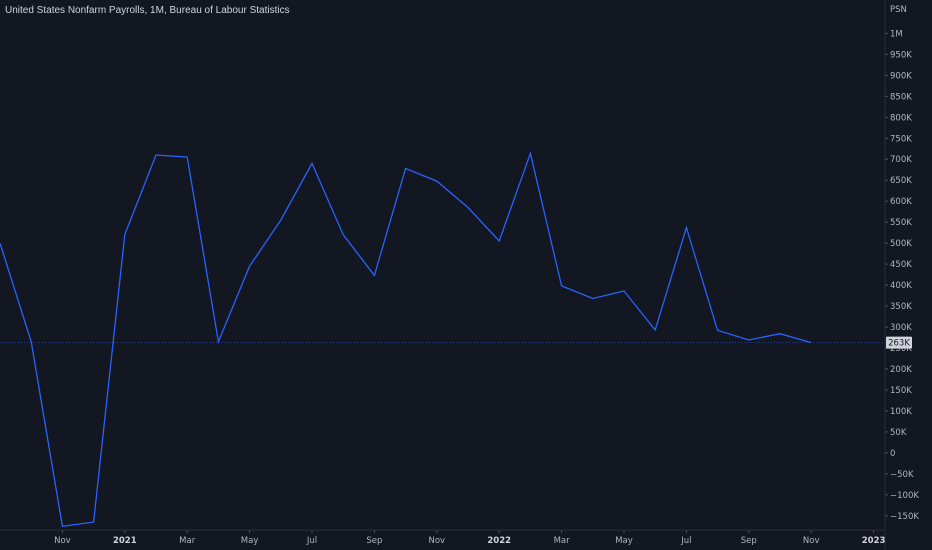 The height and width of the screenshot is (550, 932). Describe the element at coordinates (125, 541) in the screenshot. I see `x-tick-label: 2021` at that location.